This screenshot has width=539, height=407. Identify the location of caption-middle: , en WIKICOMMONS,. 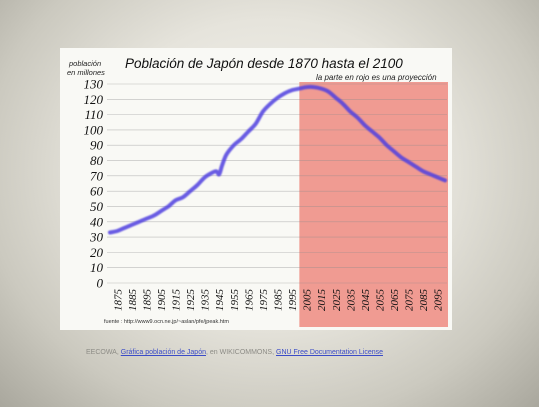
(240, 352).